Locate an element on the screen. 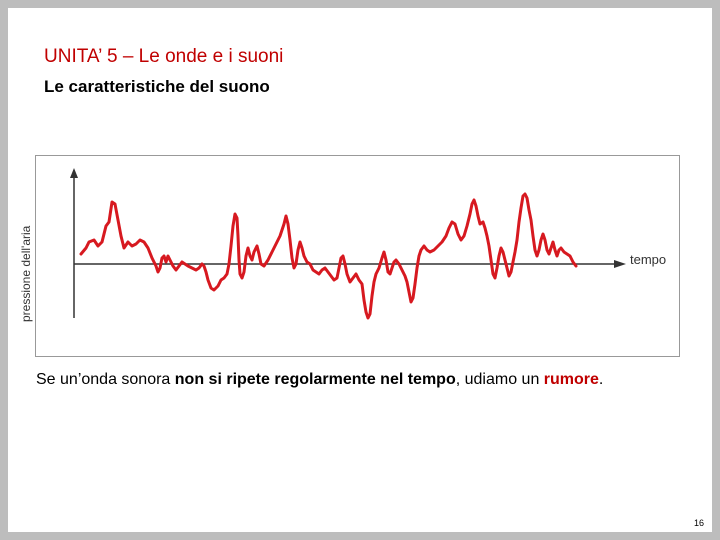 The image size is (720, 540). x-axis-label: tempo is located at coordinates (648, 259).